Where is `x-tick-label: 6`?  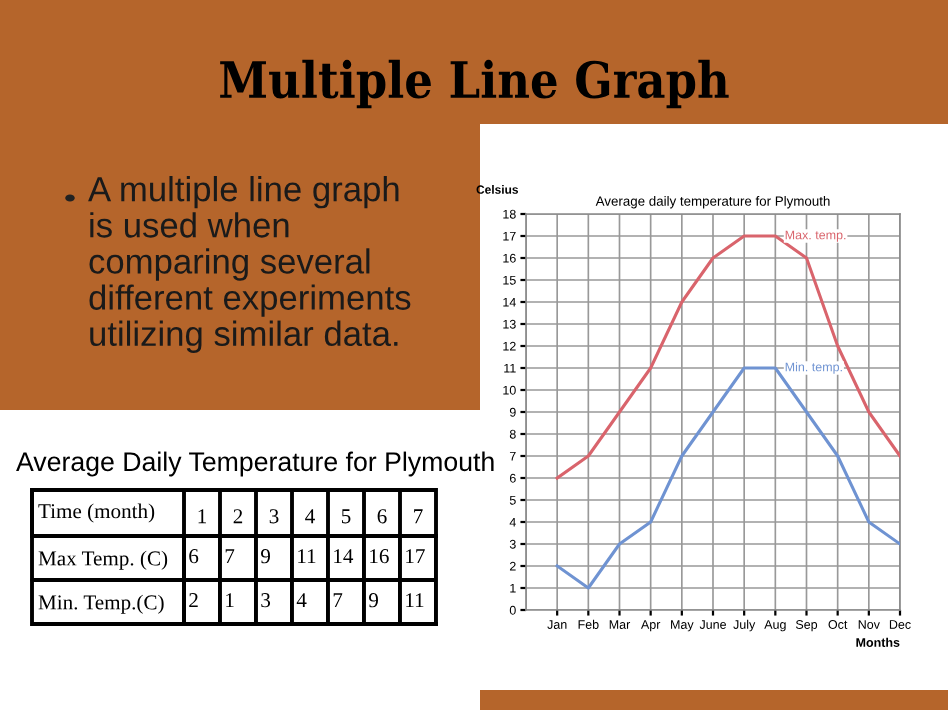 x-tick-label: 6 is located at coordinates (382, 516).